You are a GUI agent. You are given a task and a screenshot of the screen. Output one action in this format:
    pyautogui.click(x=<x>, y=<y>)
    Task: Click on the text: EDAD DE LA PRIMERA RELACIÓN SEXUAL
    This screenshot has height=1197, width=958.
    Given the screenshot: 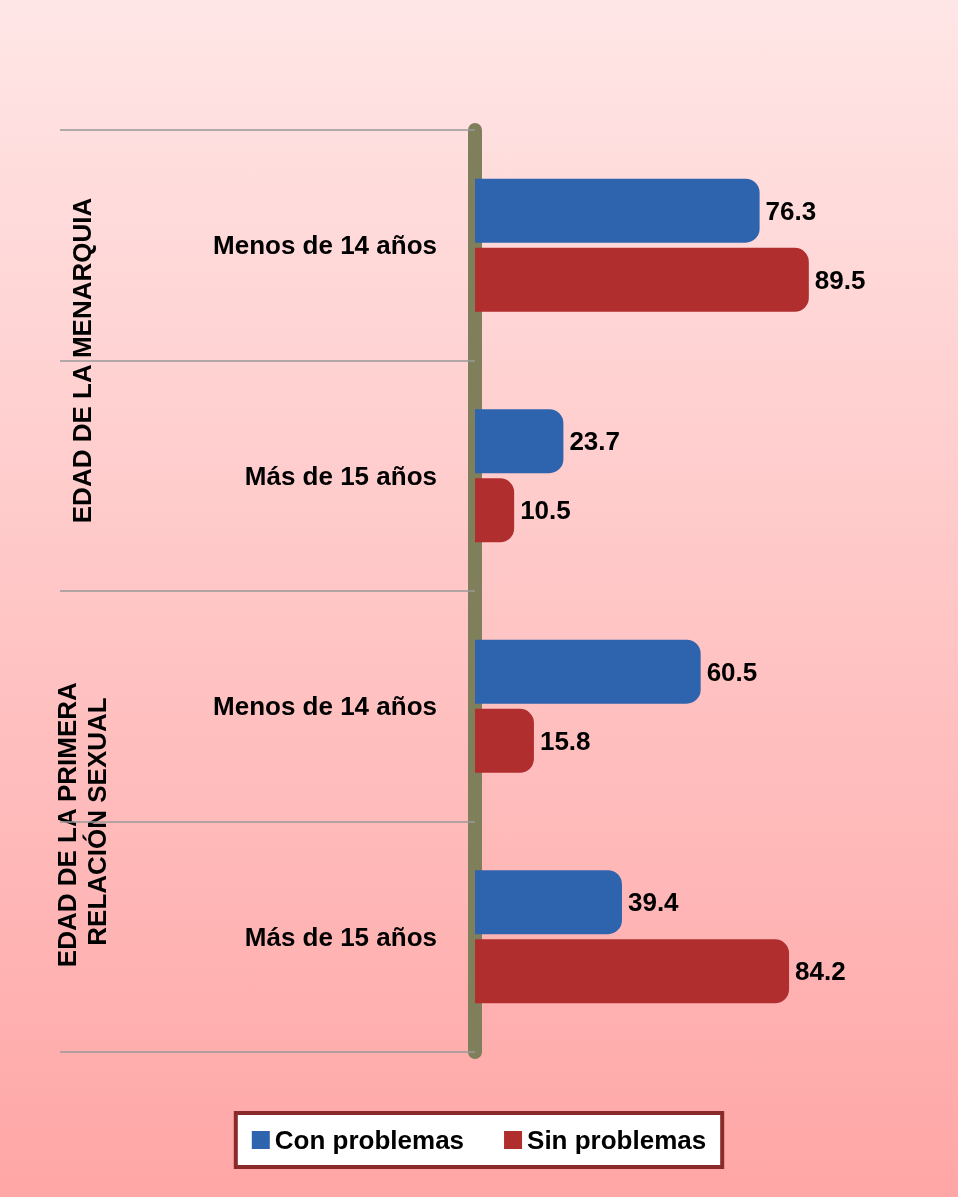 What is the action you would take?
    pyautogui.click(x=82, y=821)
    